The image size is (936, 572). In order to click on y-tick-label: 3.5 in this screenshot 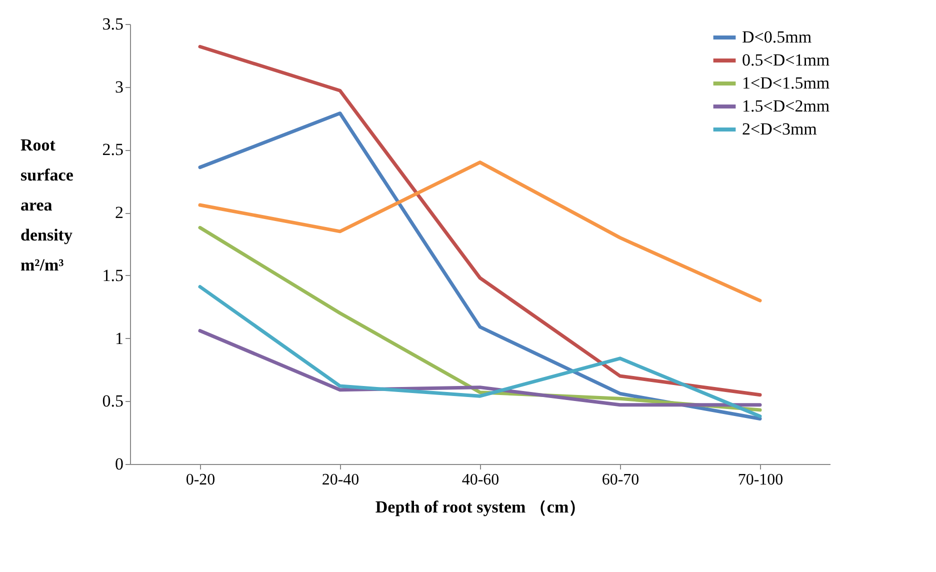, I will do `click(113, 24)`.